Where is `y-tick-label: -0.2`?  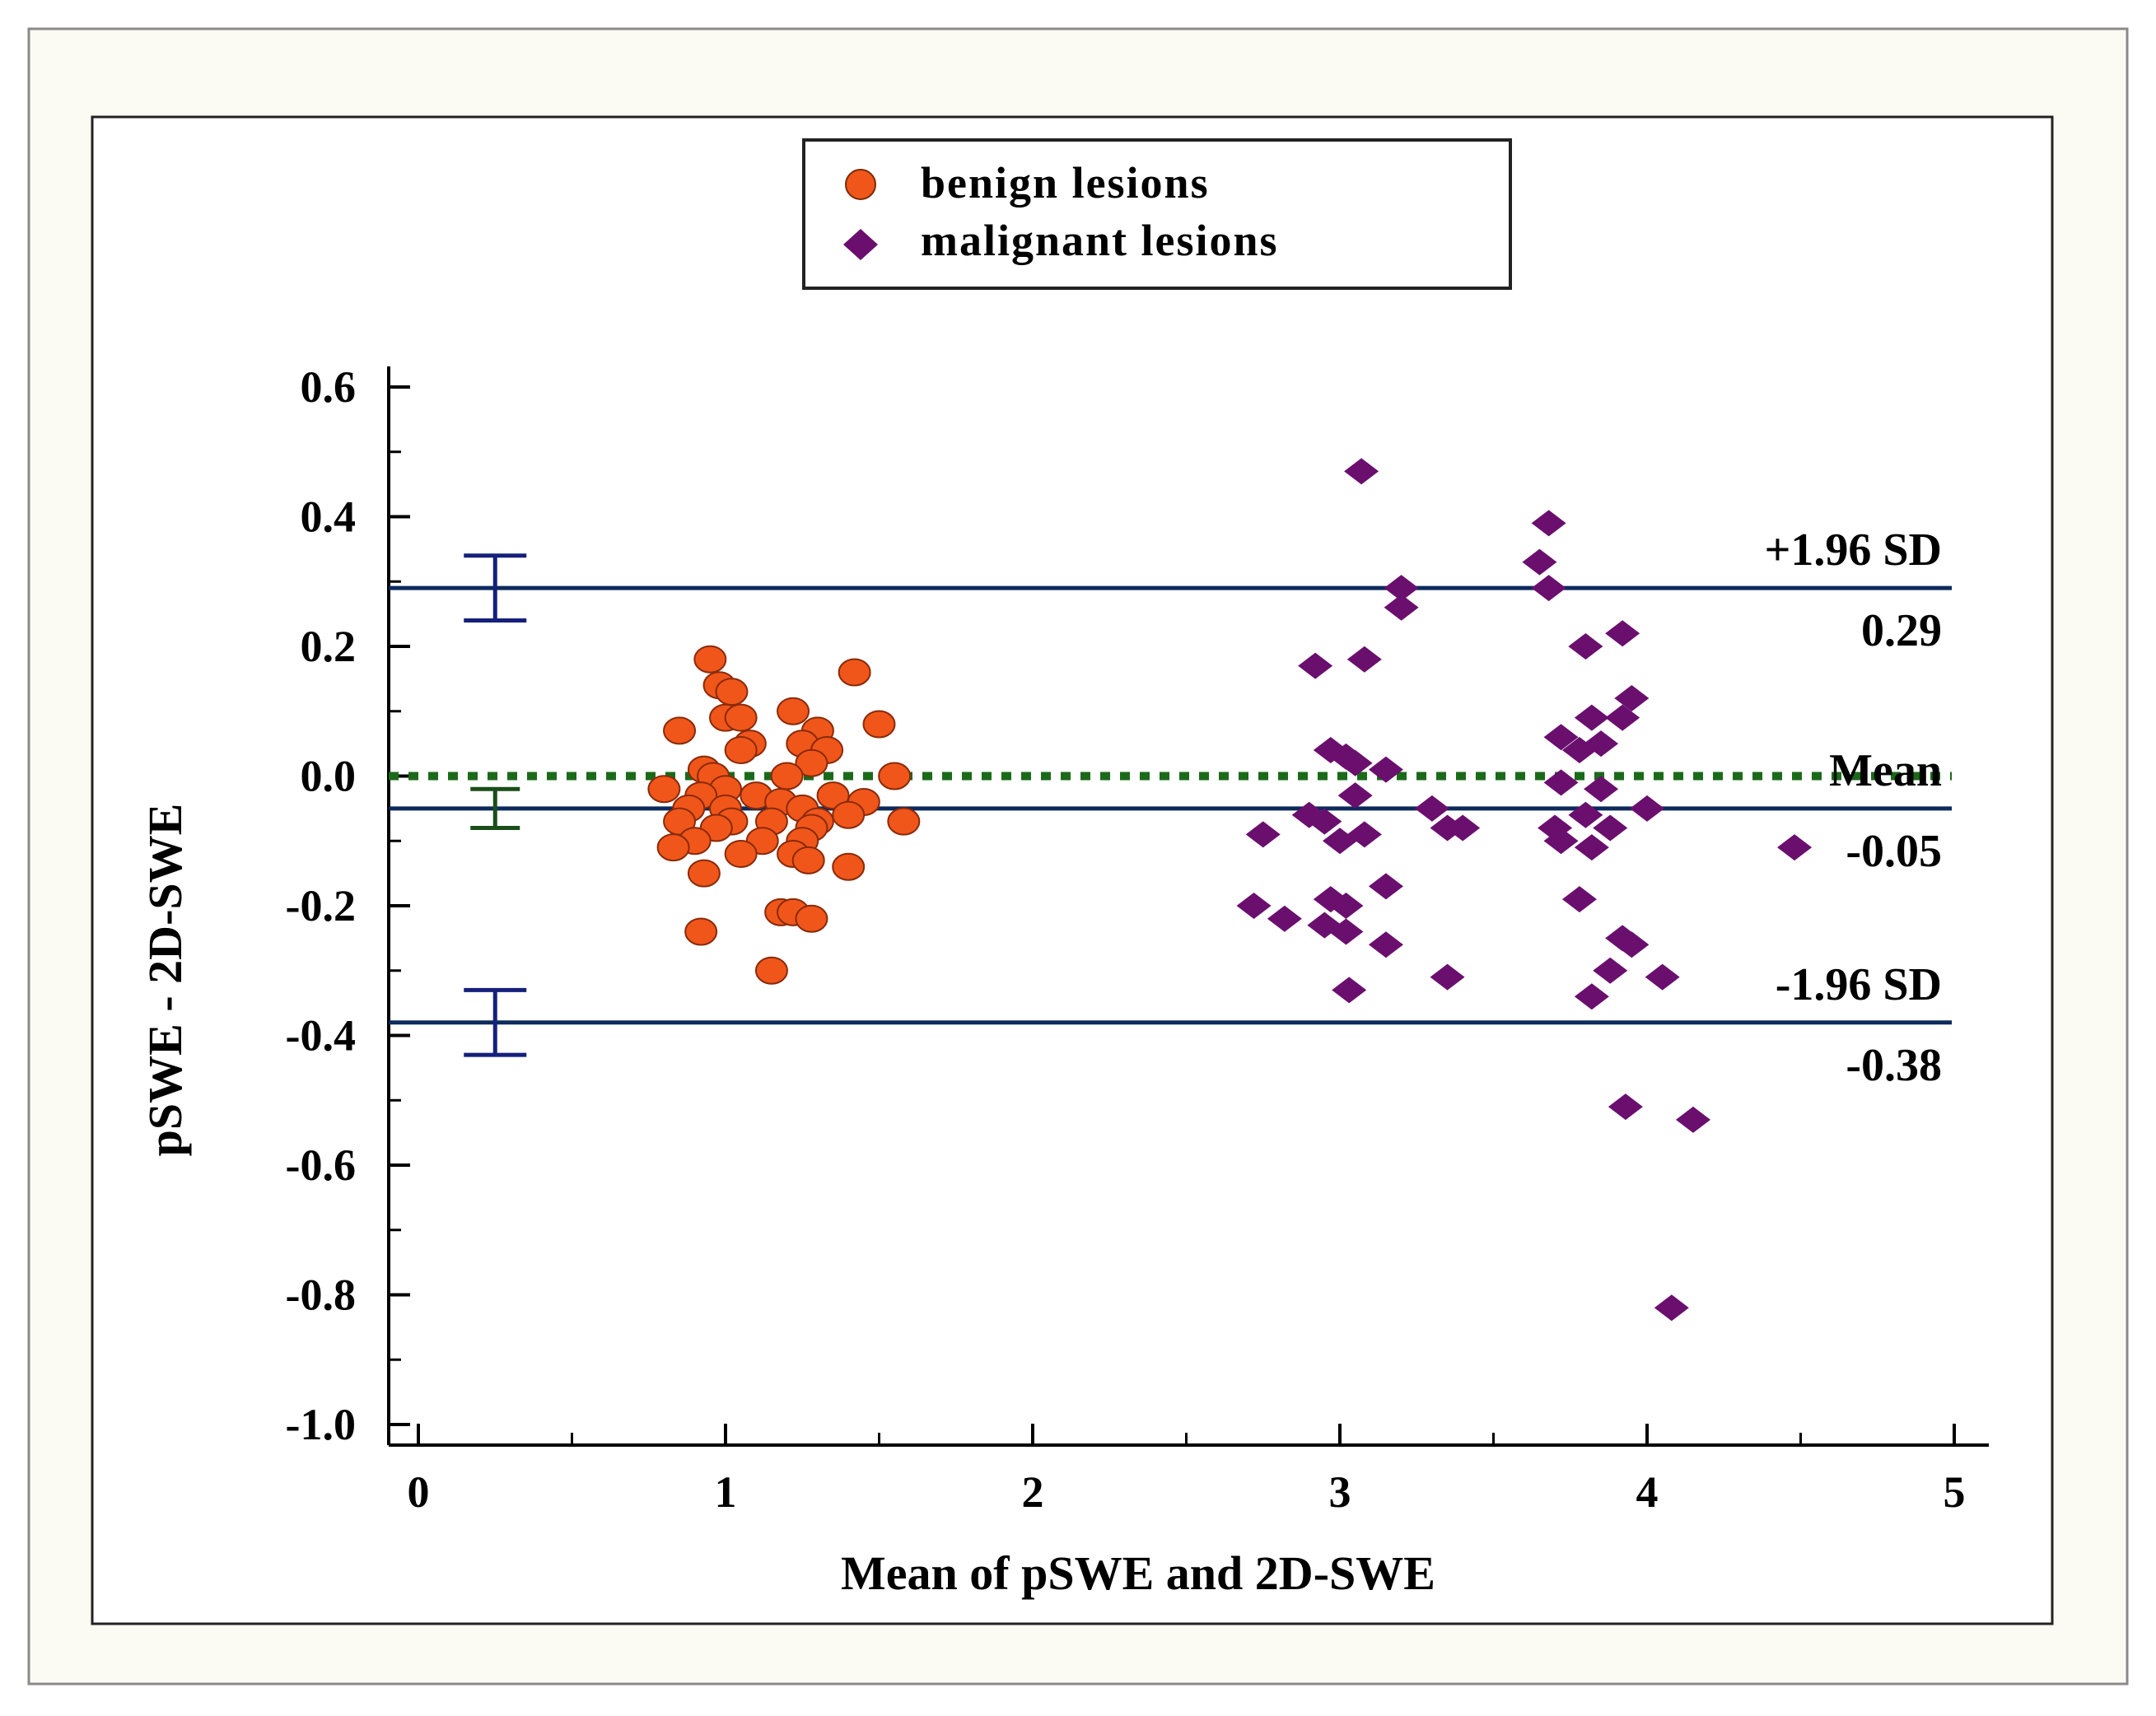 y-tick-label: -0.2 is located at coordinates (321, 905).